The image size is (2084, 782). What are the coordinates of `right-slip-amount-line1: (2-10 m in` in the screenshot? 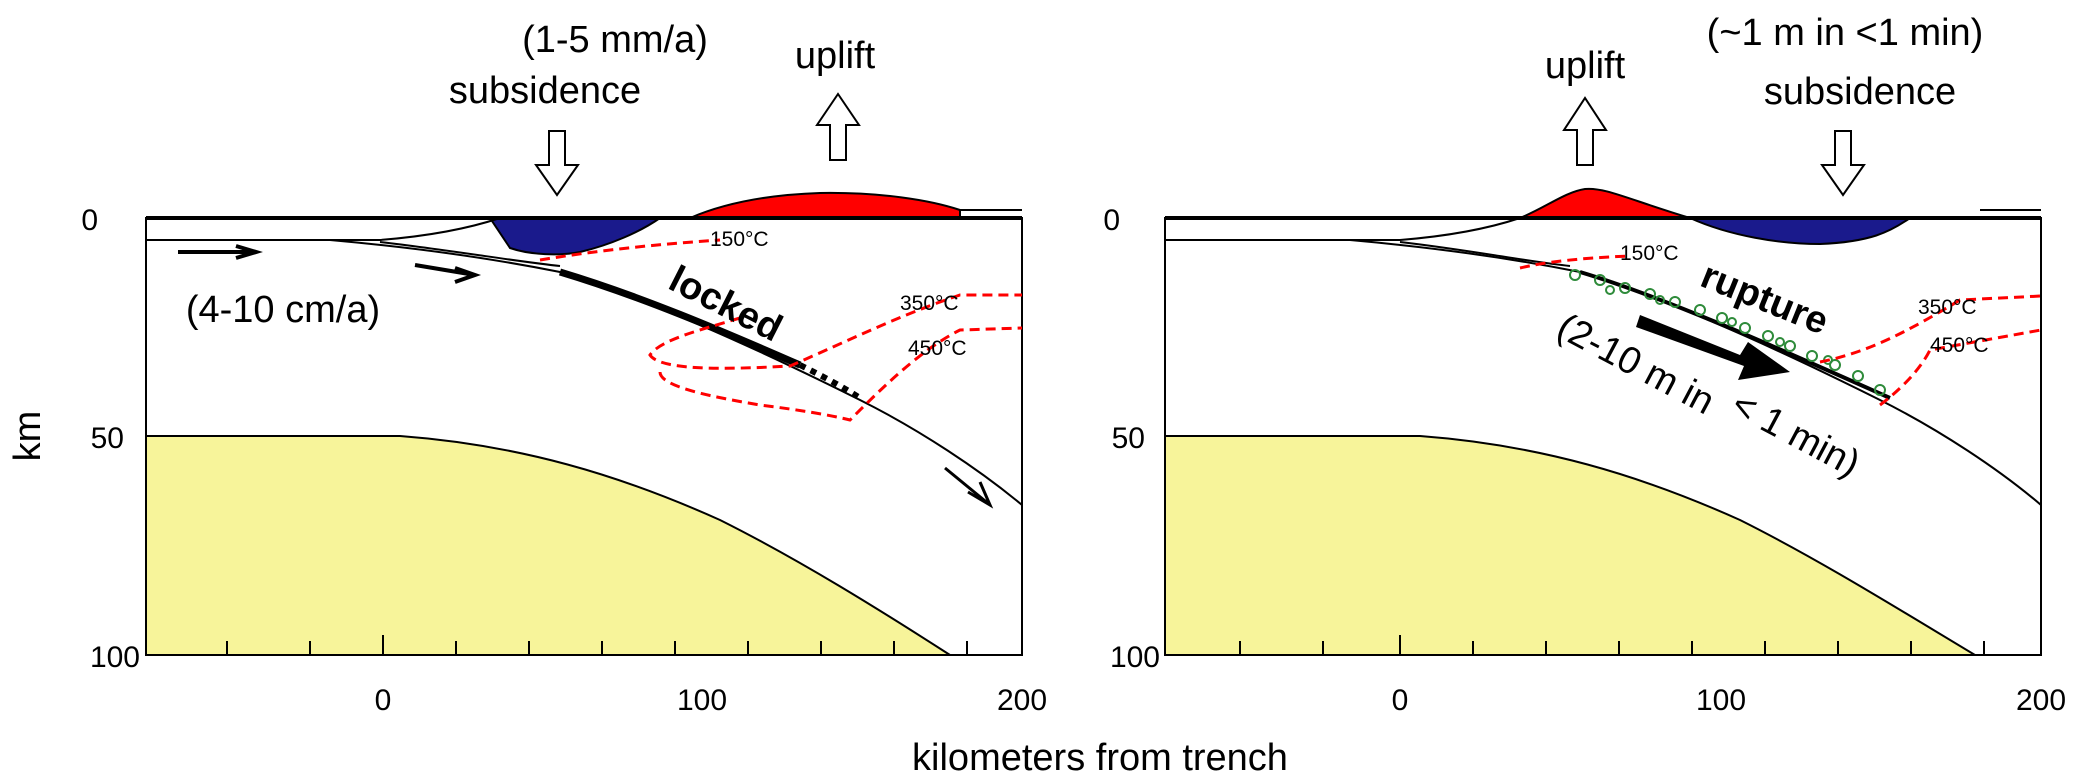 It's located at (1635, 364).